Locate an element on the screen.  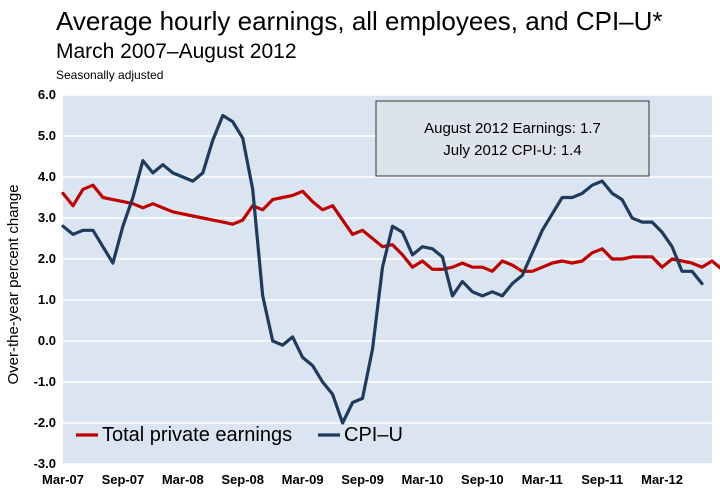
x-tick-label: Mar-09 is located at coordinates (303, 479).